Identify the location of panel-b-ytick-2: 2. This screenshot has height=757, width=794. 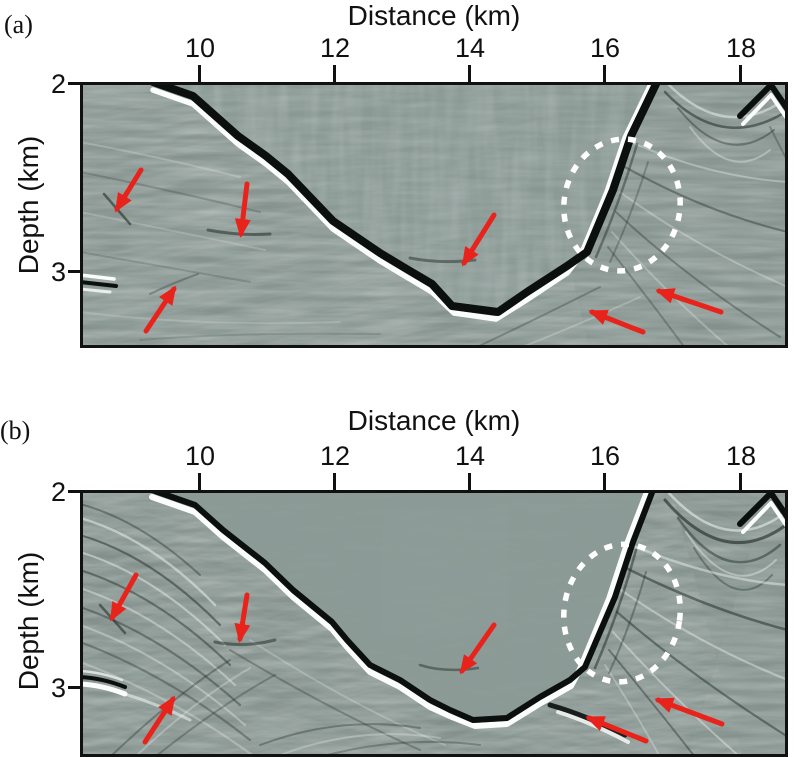
(58, 492).